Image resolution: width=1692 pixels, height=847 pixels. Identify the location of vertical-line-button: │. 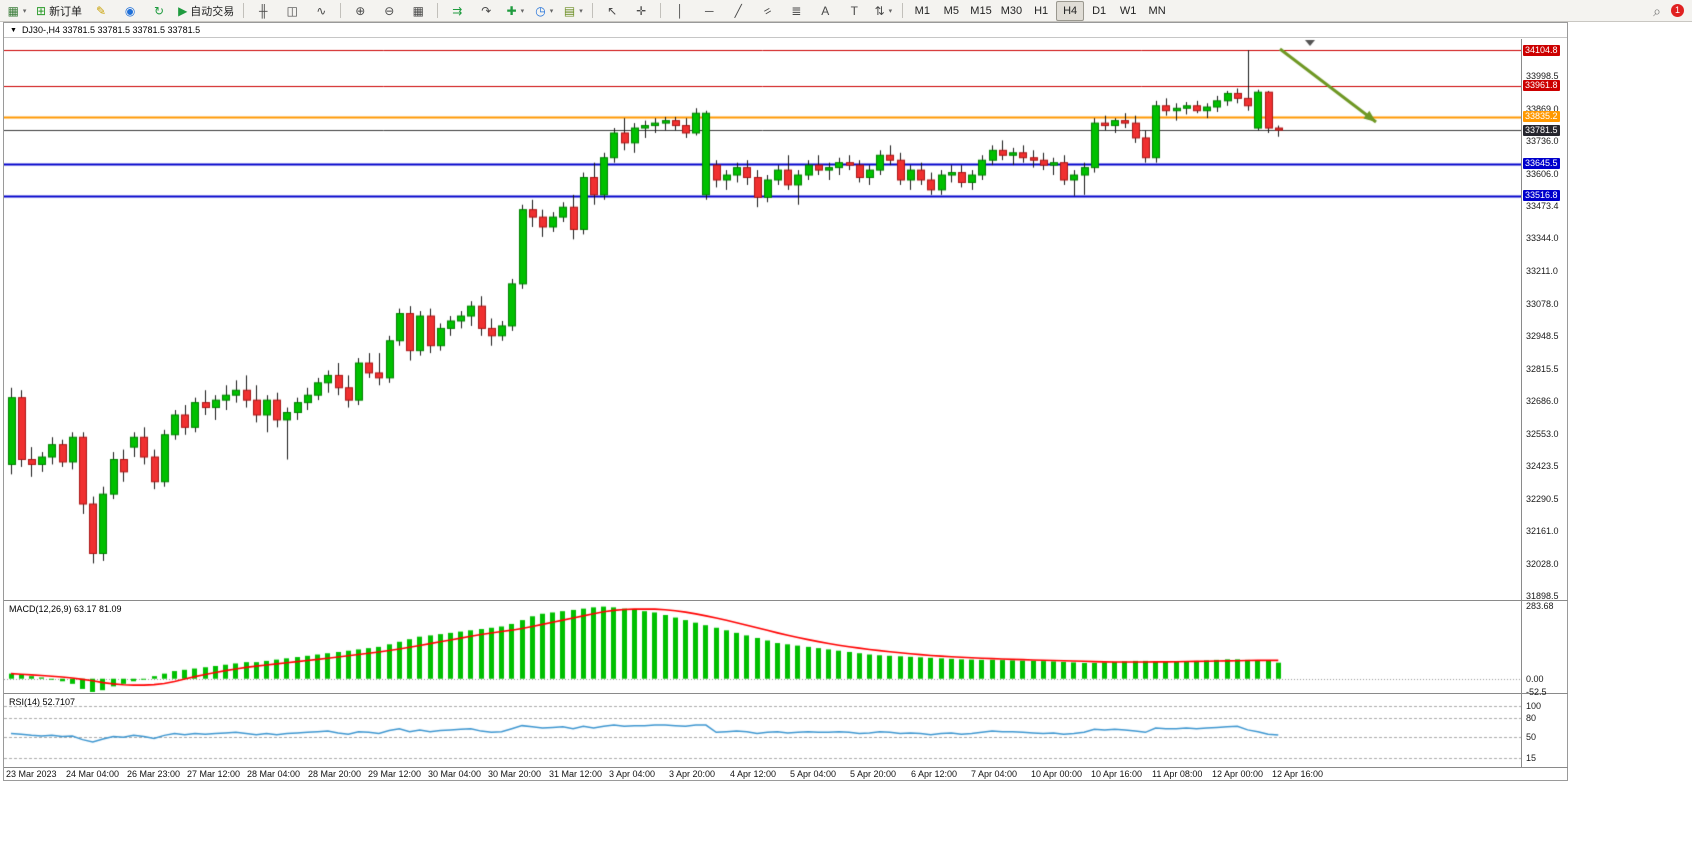
(680, 11).